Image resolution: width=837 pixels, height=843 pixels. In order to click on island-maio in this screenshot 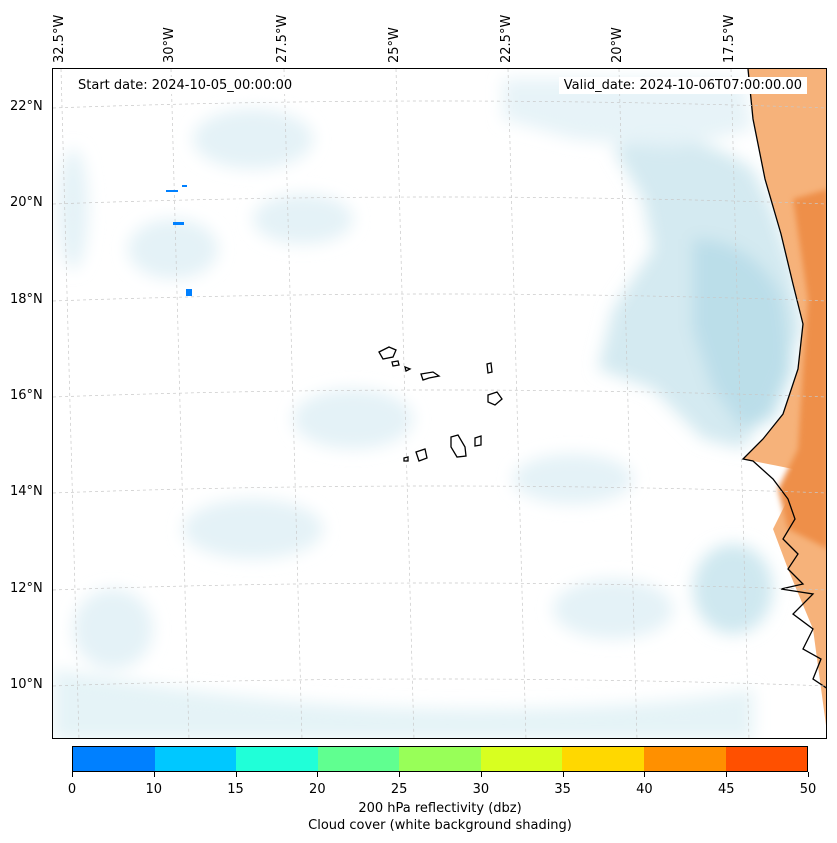, I will do `click(478, 441)`.